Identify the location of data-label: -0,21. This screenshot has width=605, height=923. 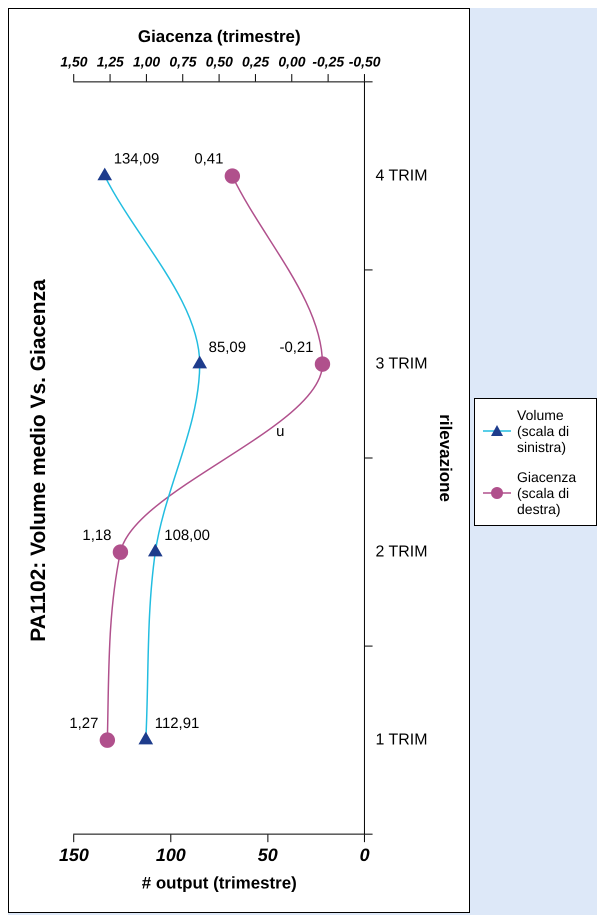
(296, 347).